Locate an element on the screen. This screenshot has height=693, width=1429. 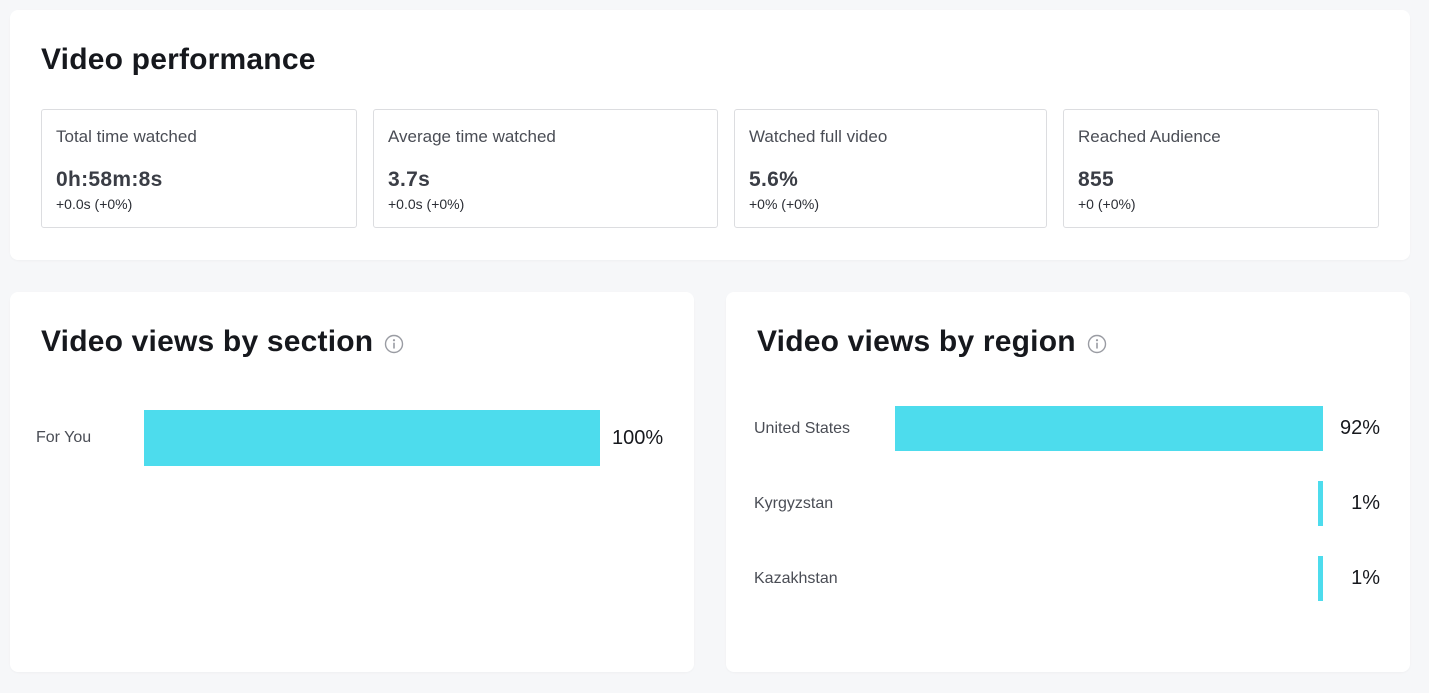
video-performance-title: Video performance is located at coordinates (178, 59).